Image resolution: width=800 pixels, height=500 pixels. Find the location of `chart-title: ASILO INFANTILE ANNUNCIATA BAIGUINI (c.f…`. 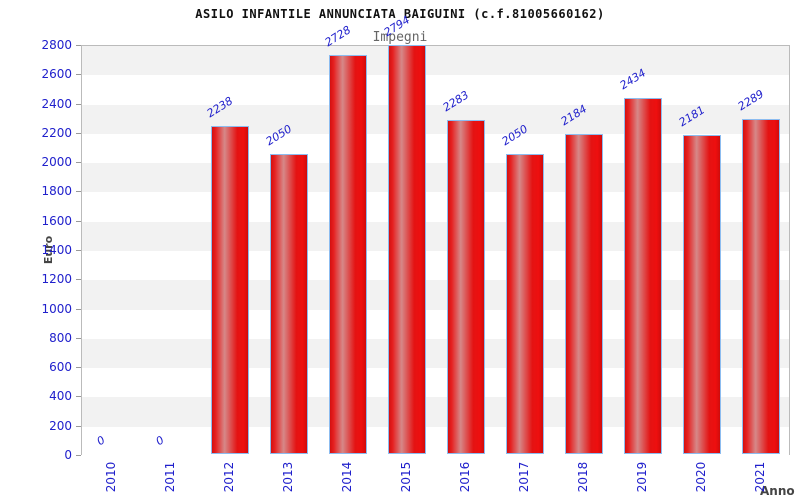

chart-title: ASILO INFANTILE ANNUNCIATA BAIGUINI (c.f… is located at coordinates (400, 14).